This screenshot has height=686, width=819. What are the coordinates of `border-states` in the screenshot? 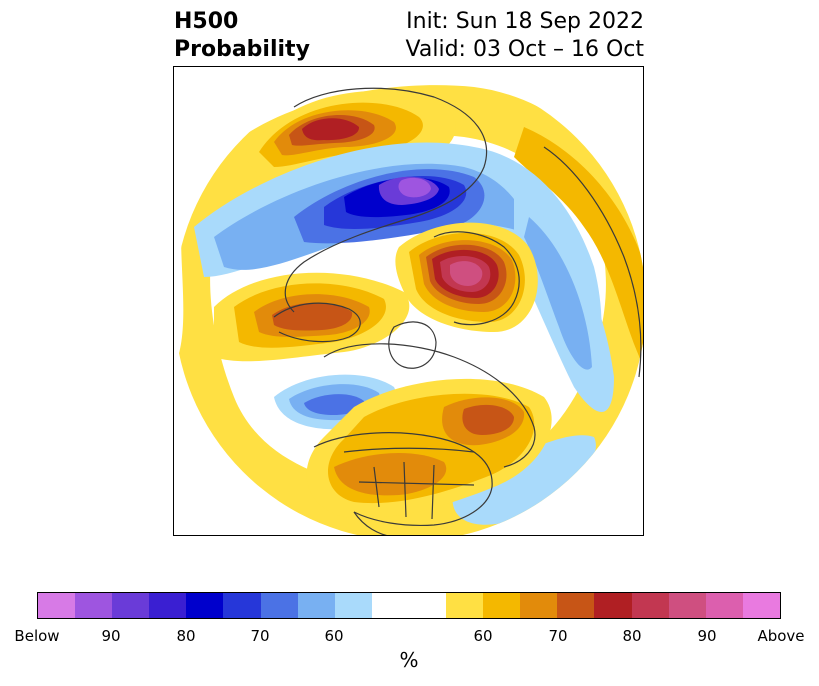 It's located at (416, 490).